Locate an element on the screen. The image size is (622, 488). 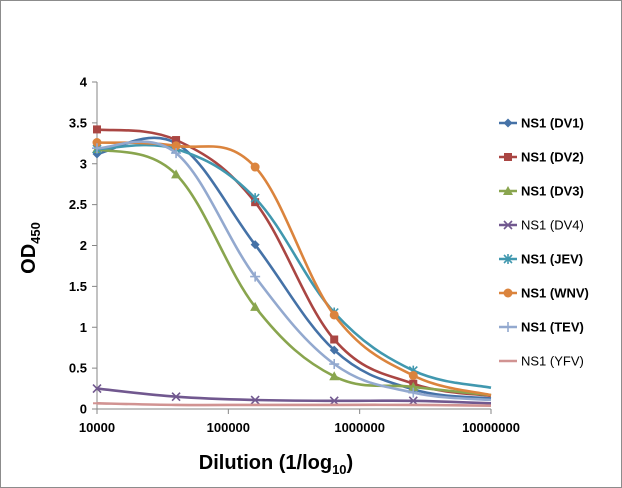
x-axis-title: Dilution (1/log10) is located at coordinates (276, 464).